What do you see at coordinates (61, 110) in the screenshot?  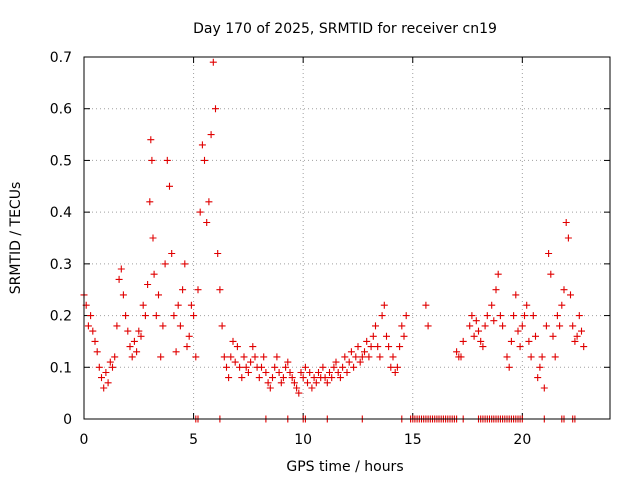 I see `y-tick-label: 0.6` at bounding box center [61, 110].